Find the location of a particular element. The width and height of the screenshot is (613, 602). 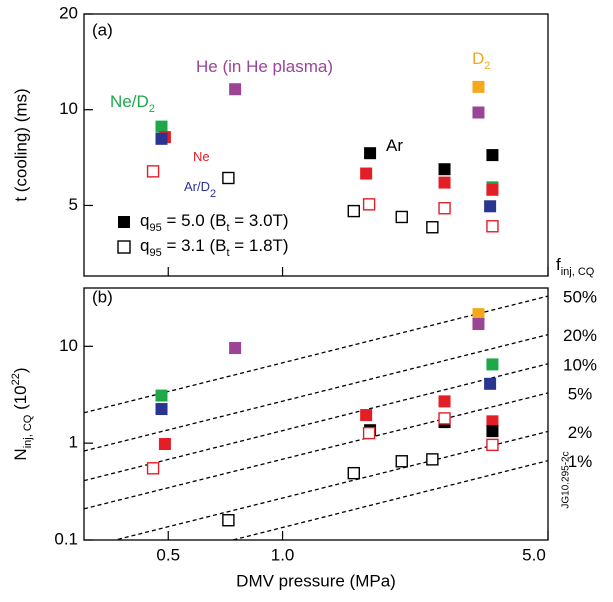

annotation: Ne/D2 is located at coordinates (132, 103).